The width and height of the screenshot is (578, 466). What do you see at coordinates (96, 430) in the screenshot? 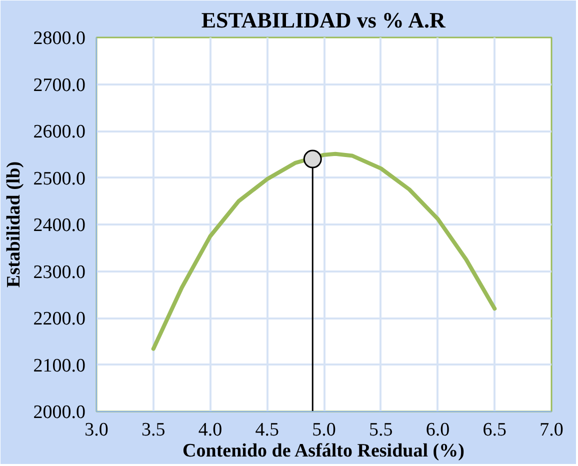
I see `x-tick-label: 3.0` at bounding box center [96, 430].